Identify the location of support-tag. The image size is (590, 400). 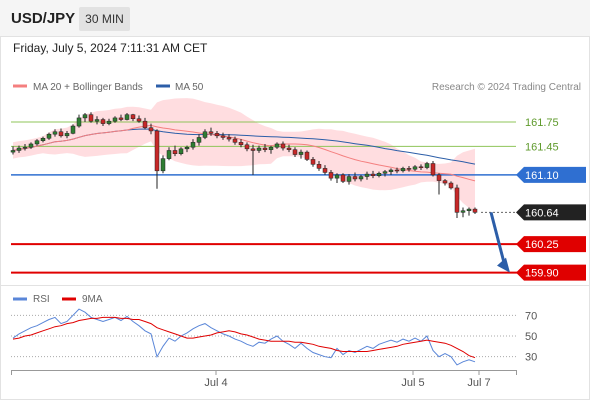
(551, 244).